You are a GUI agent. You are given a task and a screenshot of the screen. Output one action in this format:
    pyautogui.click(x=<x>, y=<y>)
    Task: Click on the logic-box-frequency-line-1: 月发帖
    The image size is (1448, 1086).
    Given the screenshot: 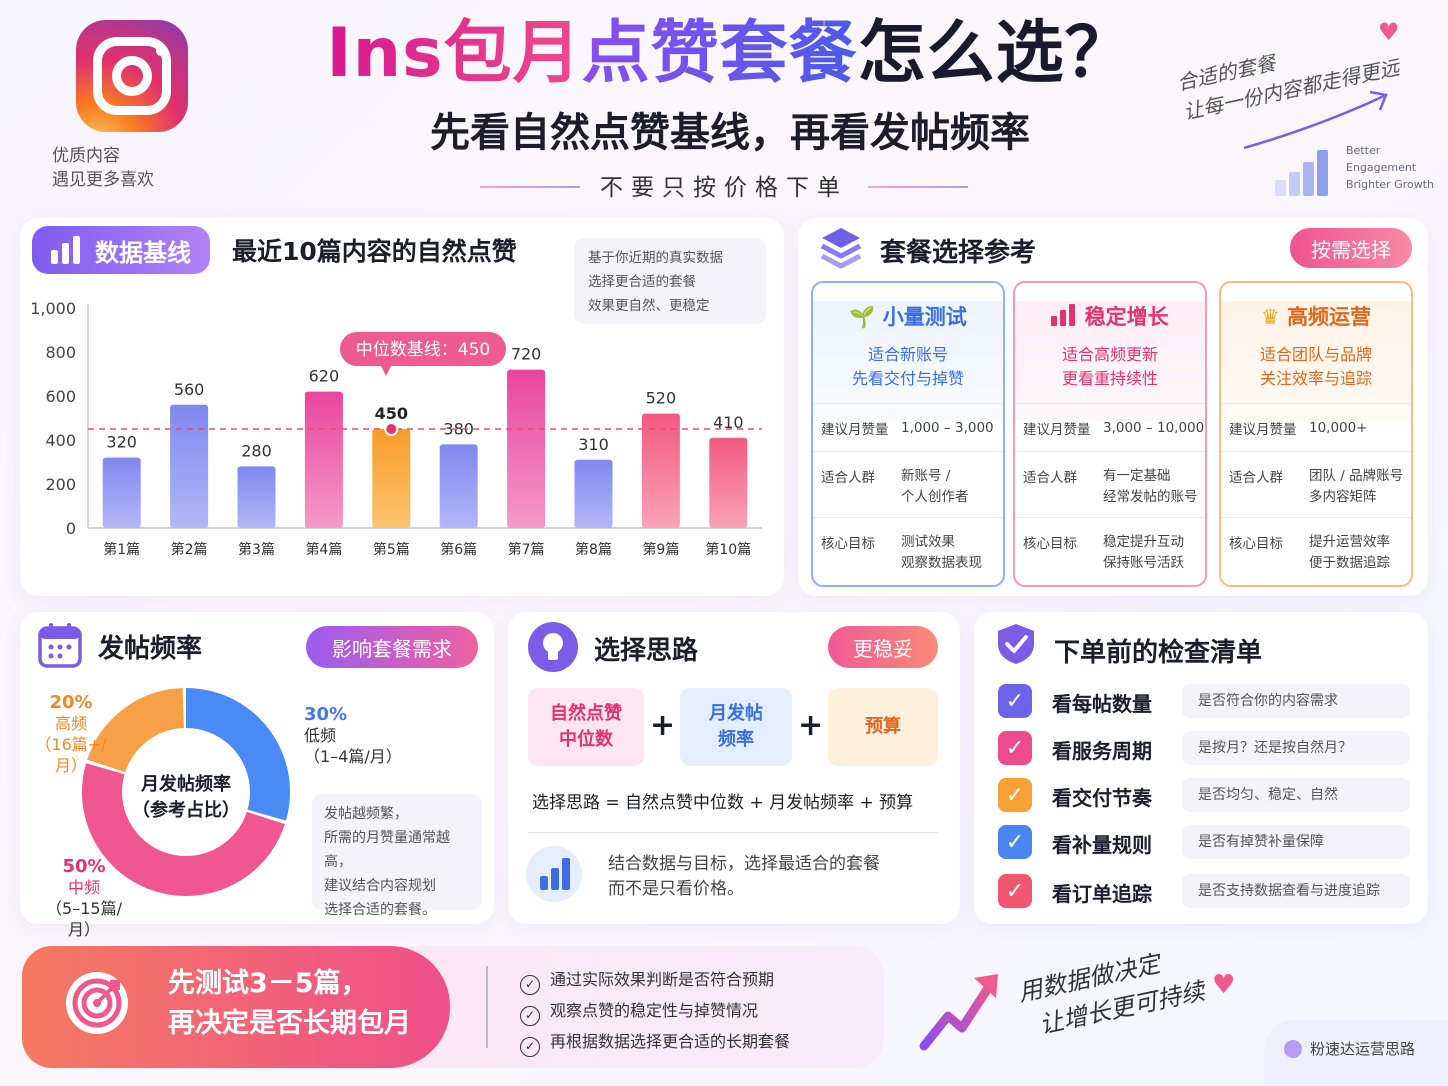 What is the action you would take?
    pyautogui.click(x=736, y=713)
    